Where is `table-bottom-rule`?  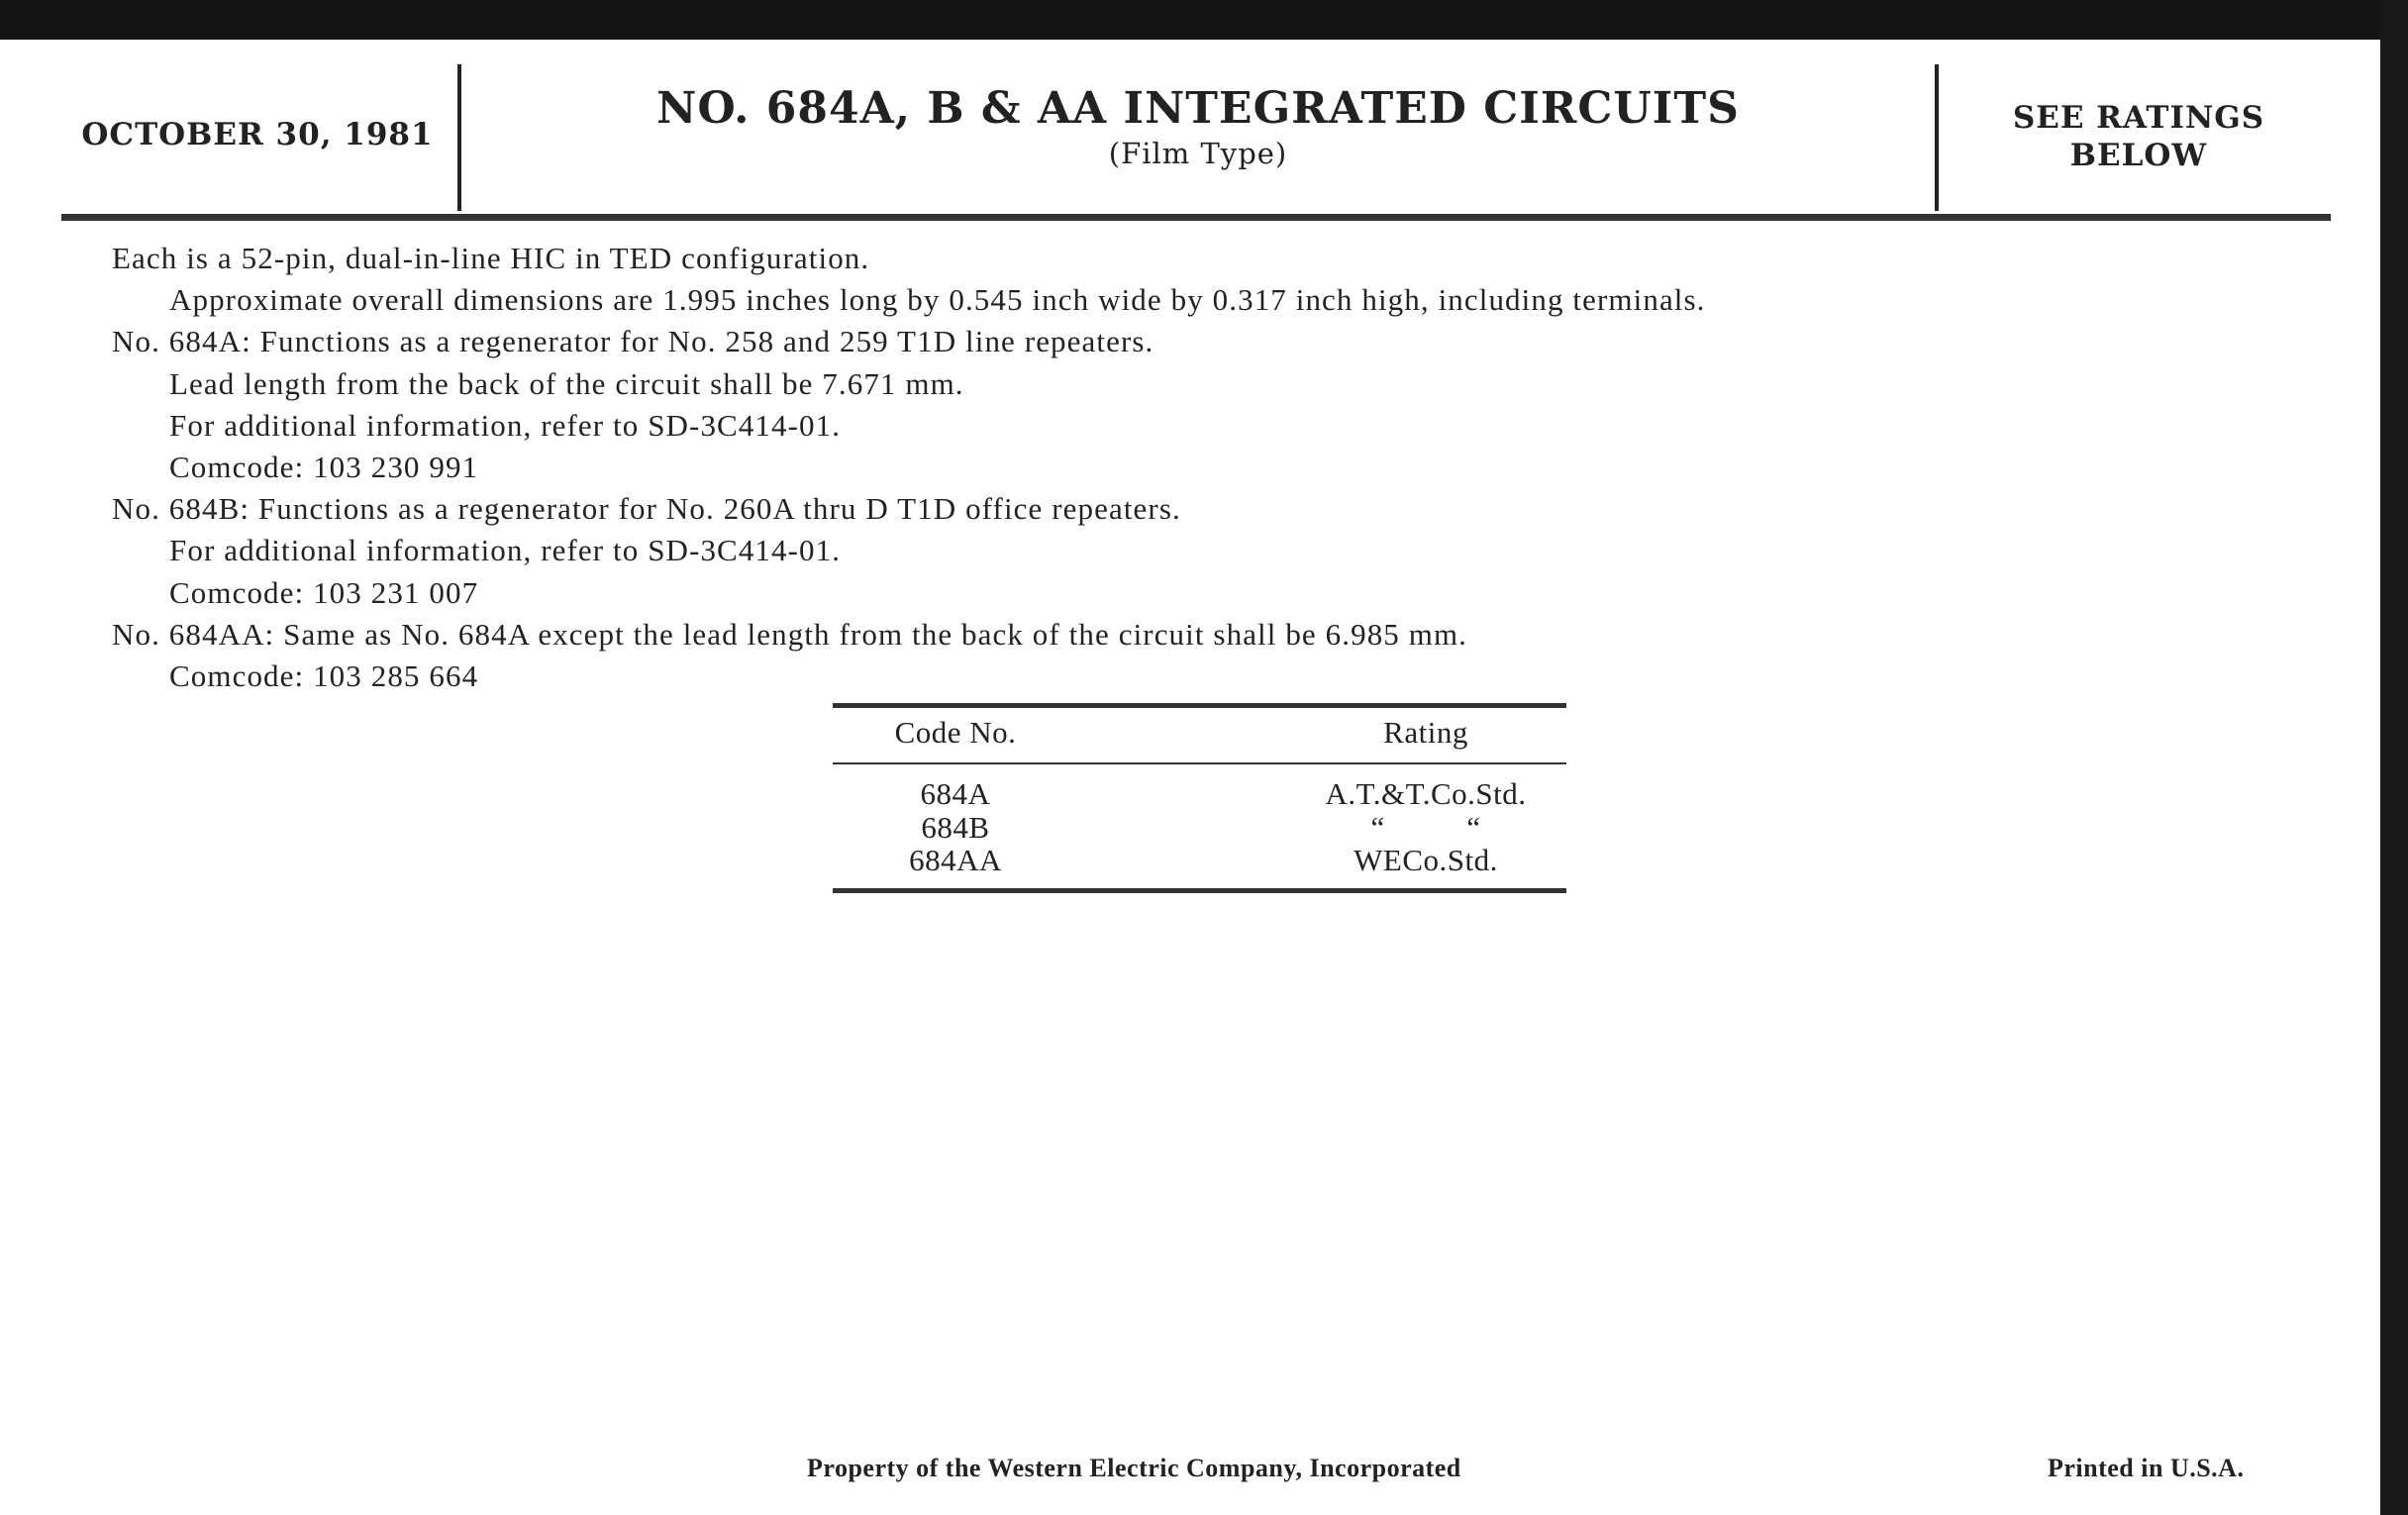
table-bottom-rule is located at coordinates (1199, 890).